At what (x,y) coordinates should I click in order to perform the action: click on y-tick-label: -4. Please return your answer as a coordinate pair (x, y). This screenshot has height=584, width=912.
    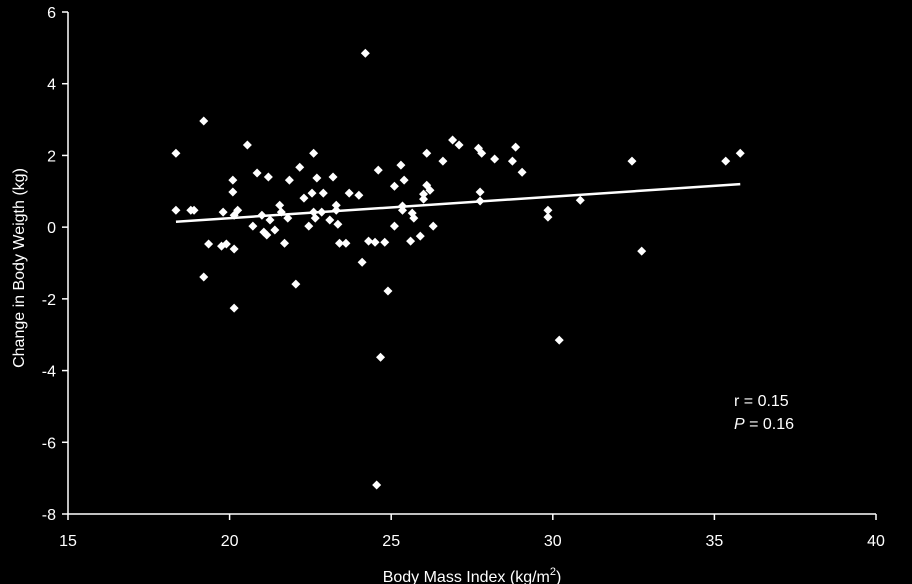
    Looking at the image, I should click on (49, 372).